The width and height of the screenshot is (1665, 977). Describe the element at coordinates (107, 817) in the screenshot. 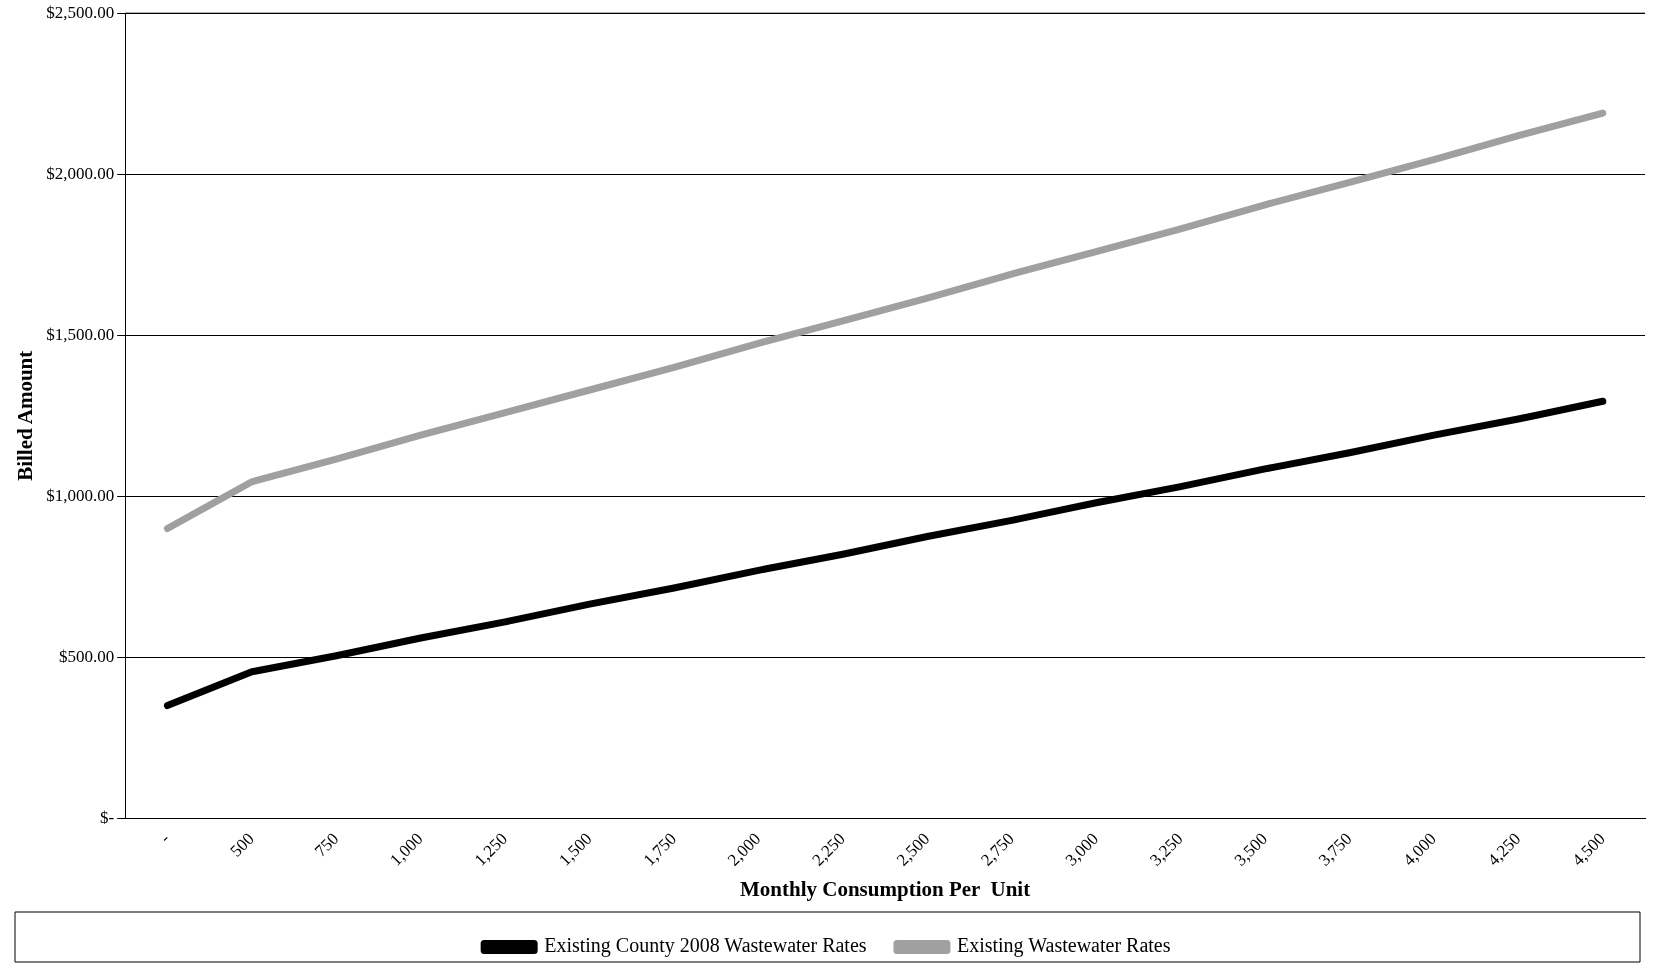

I see `y-tick-label: $-` at that location.